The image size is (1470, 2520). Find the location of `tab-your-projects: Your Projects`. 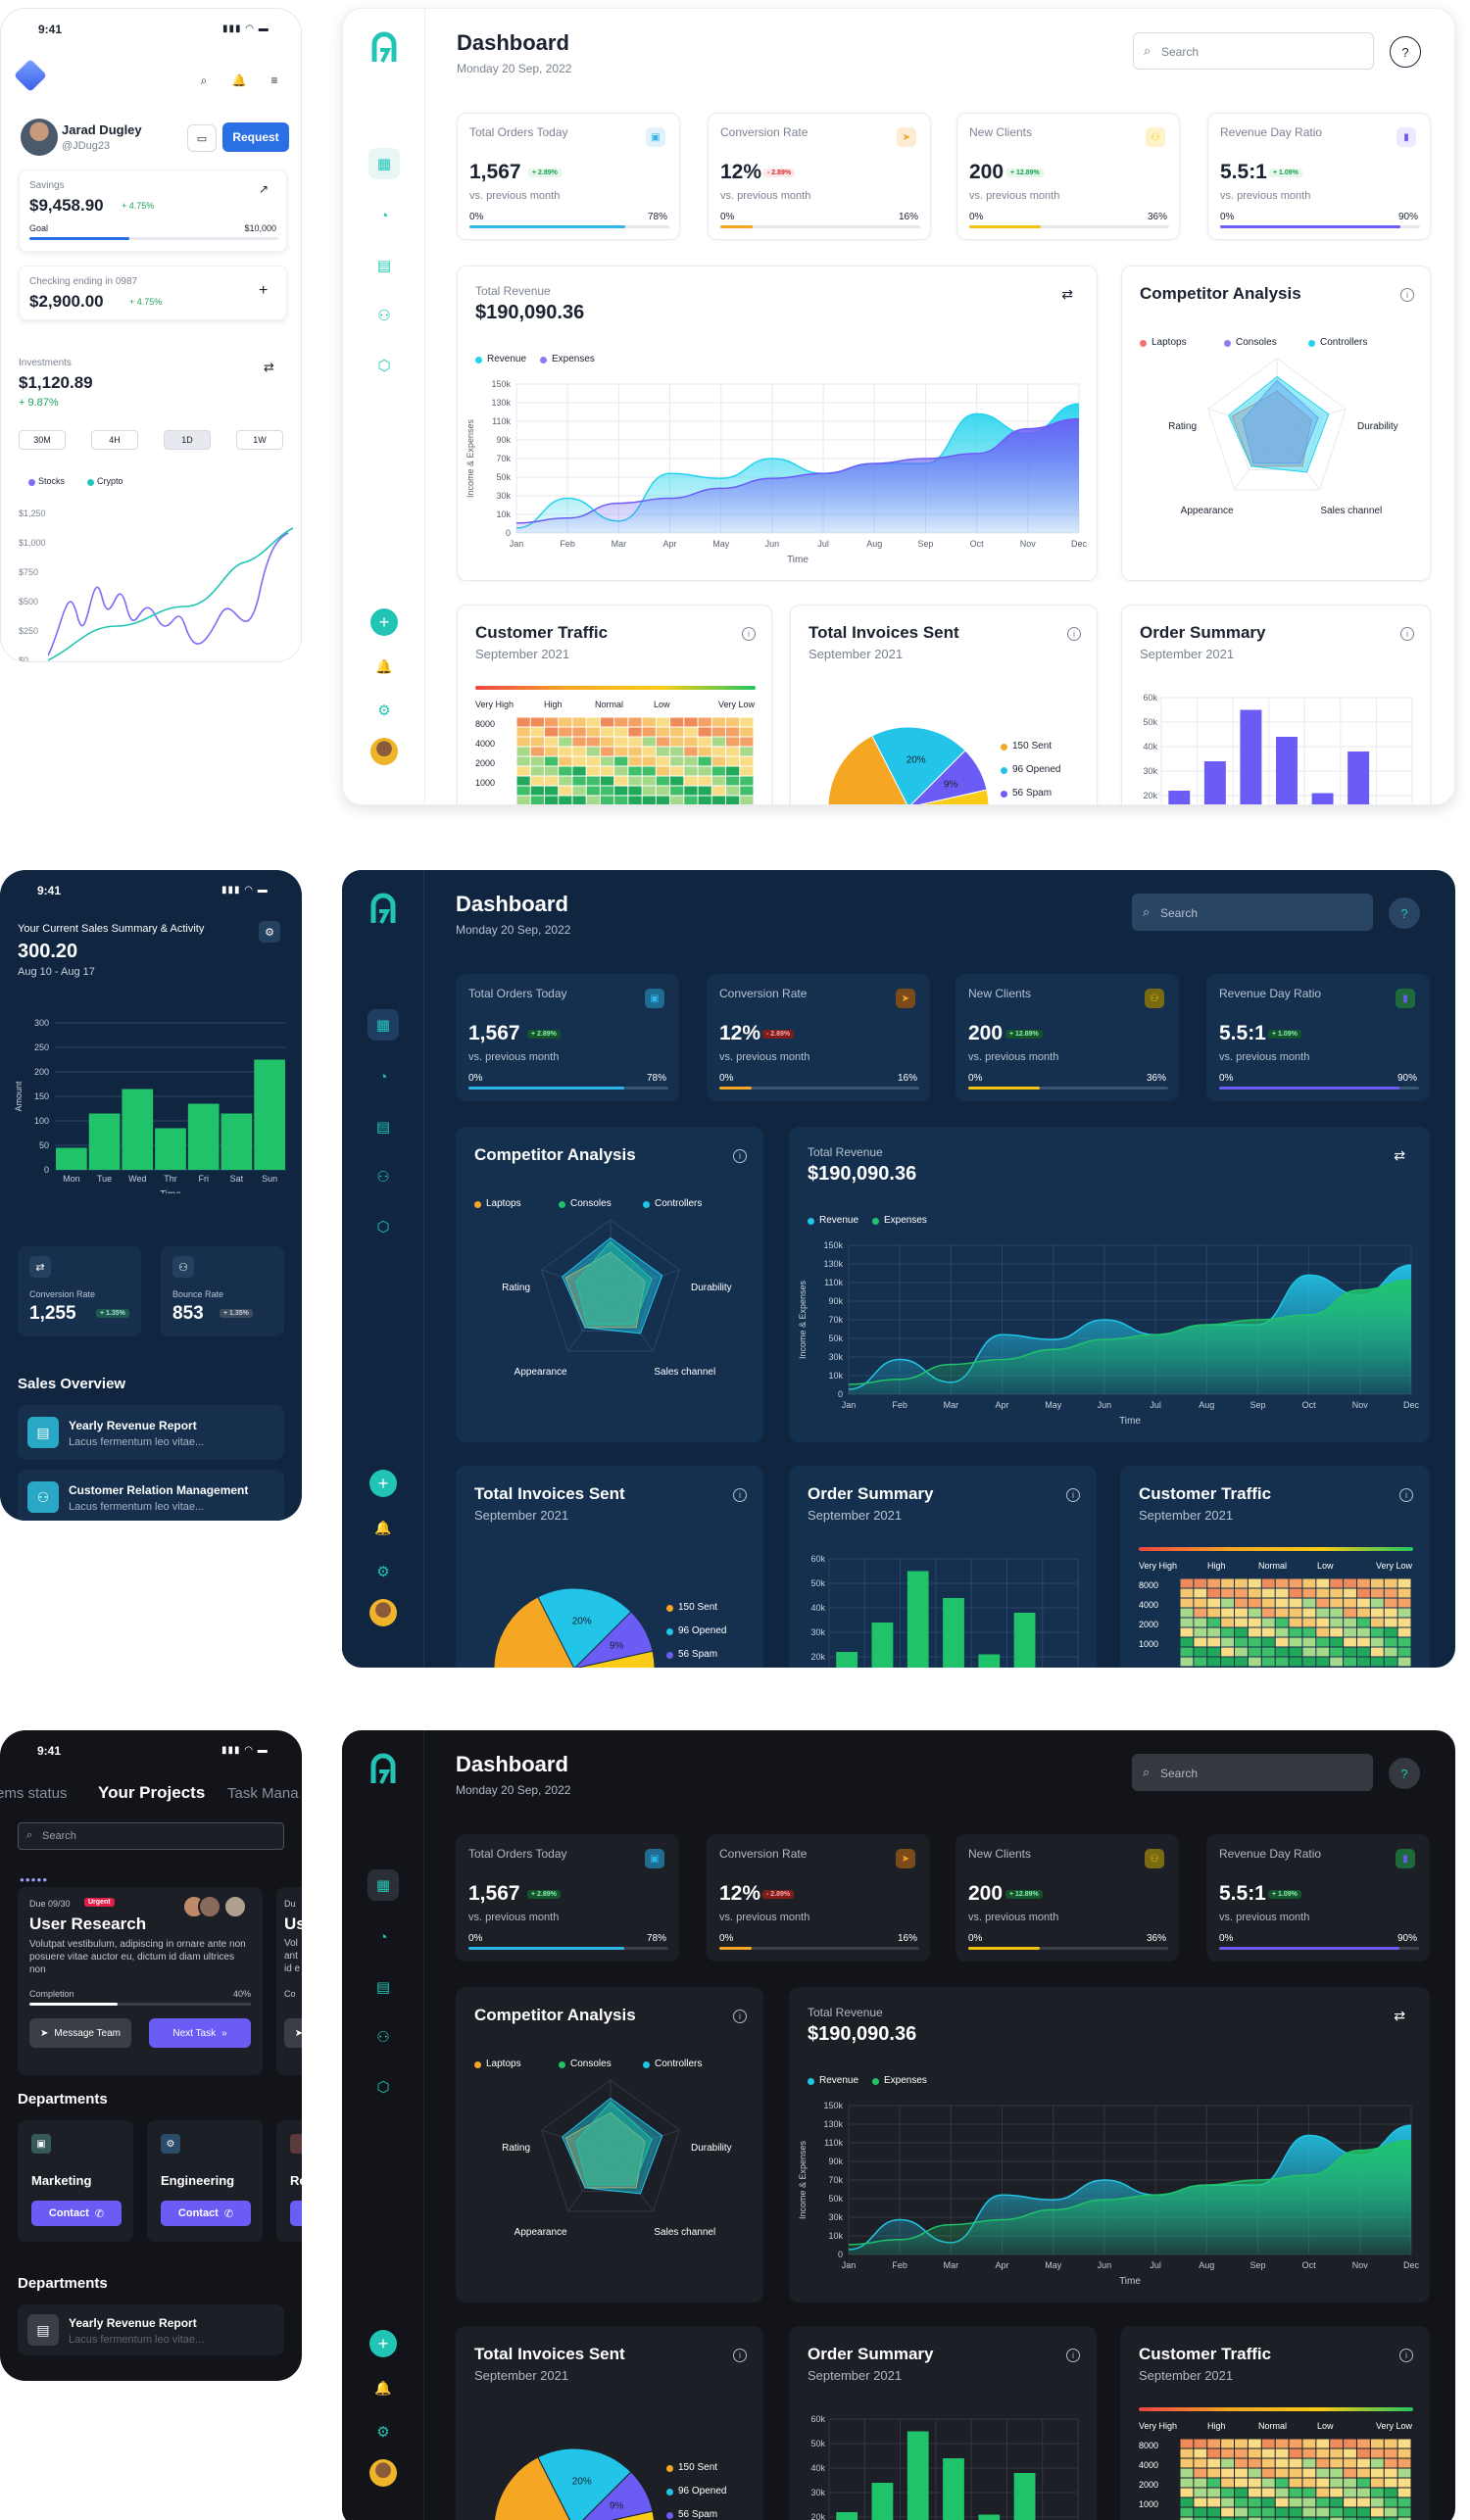

tab-your-projects: Your Projects is located at coordinates (152, 1792).